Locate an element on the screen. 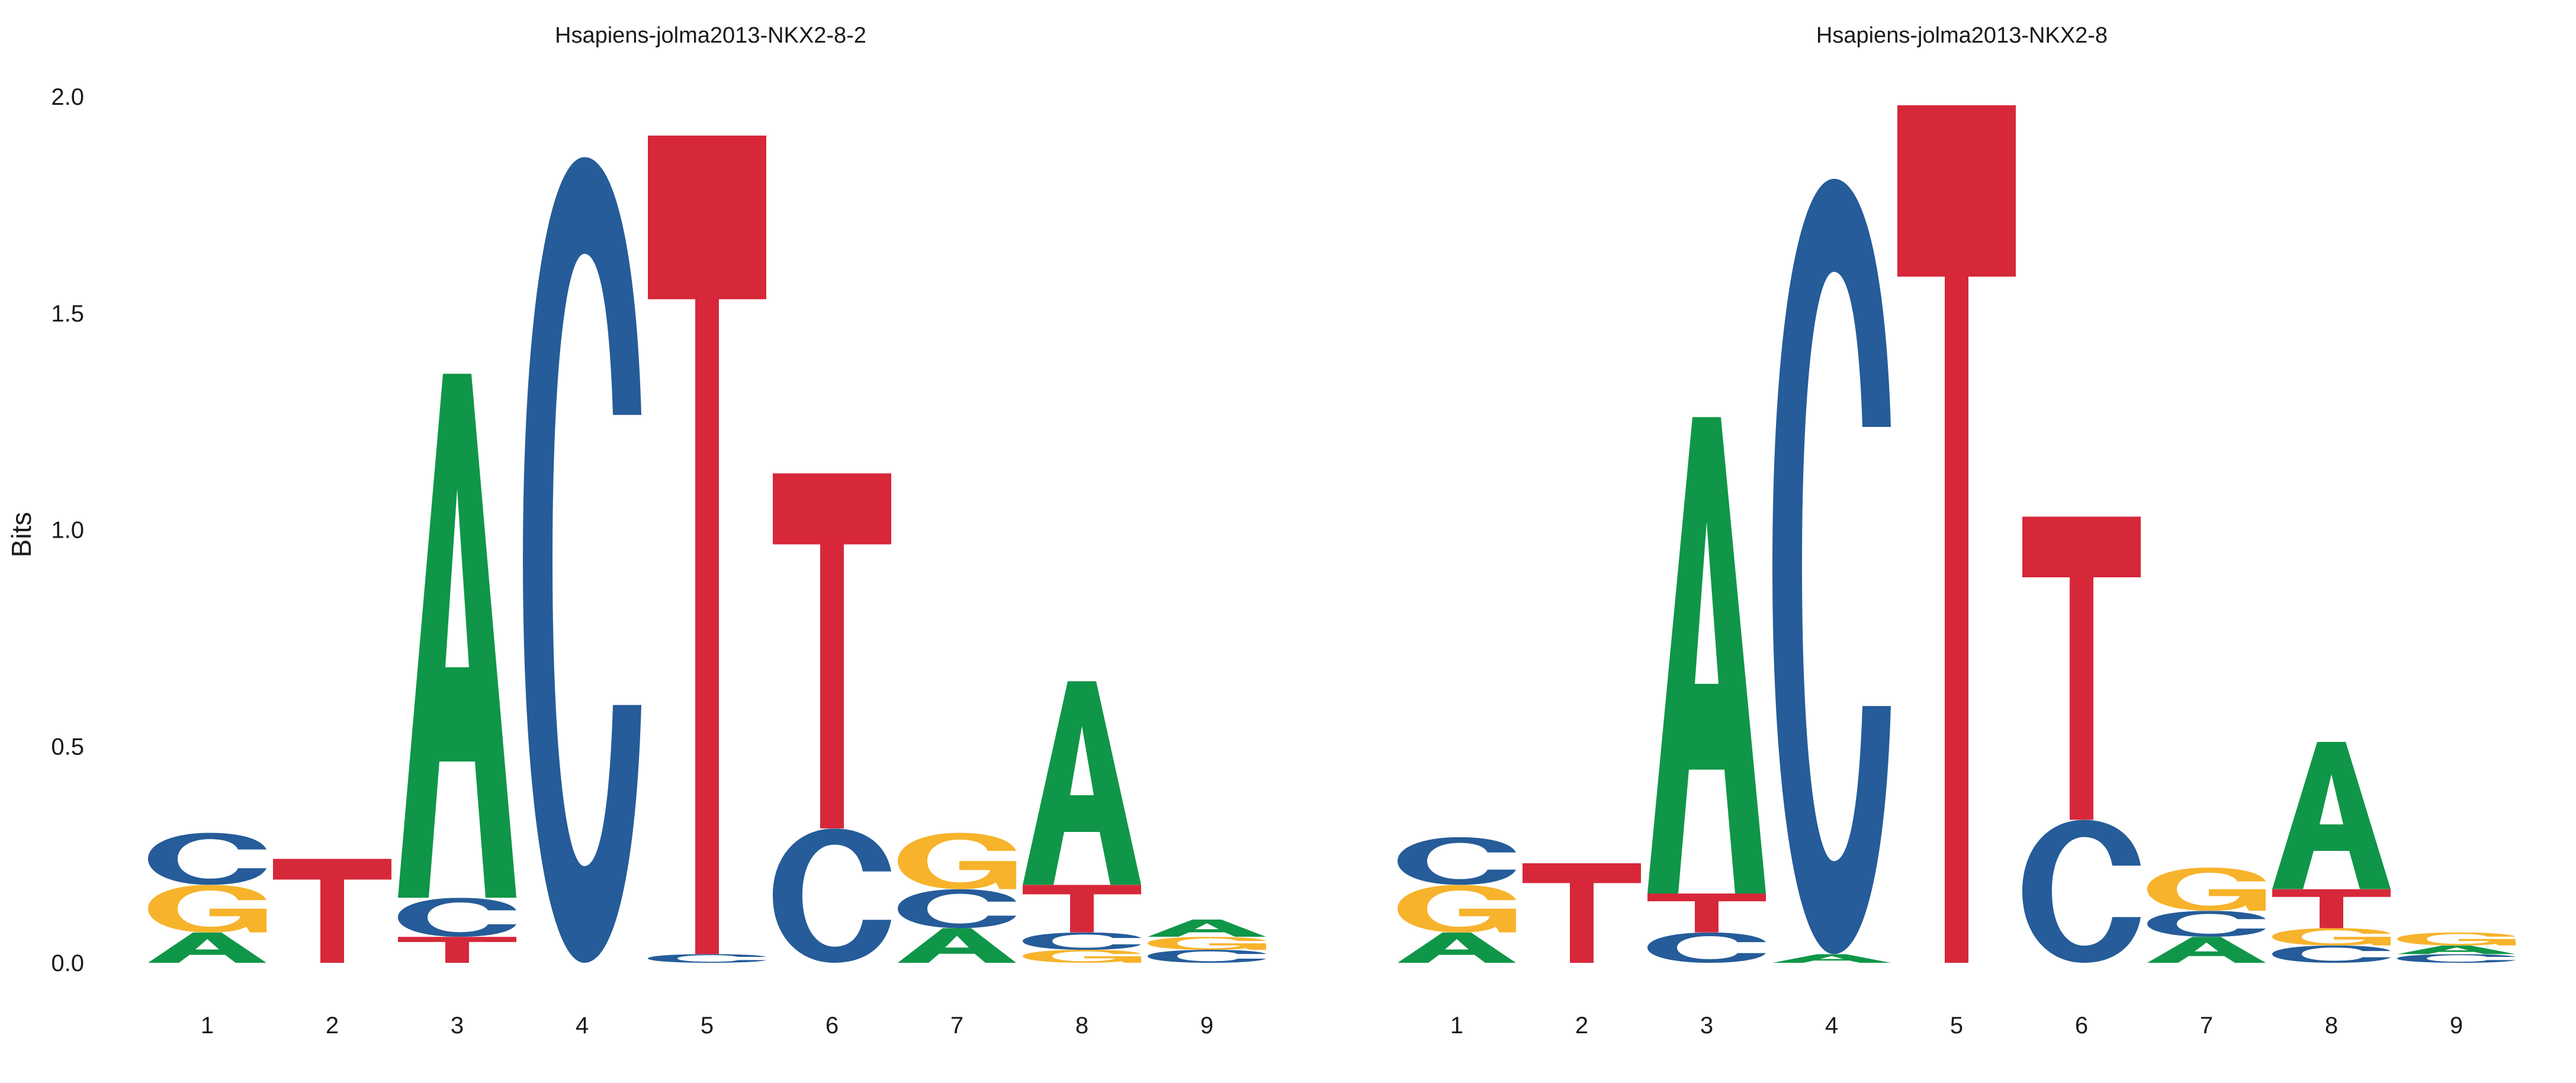  y-tick-label: 0.5 is located at coordinates (67, 747).